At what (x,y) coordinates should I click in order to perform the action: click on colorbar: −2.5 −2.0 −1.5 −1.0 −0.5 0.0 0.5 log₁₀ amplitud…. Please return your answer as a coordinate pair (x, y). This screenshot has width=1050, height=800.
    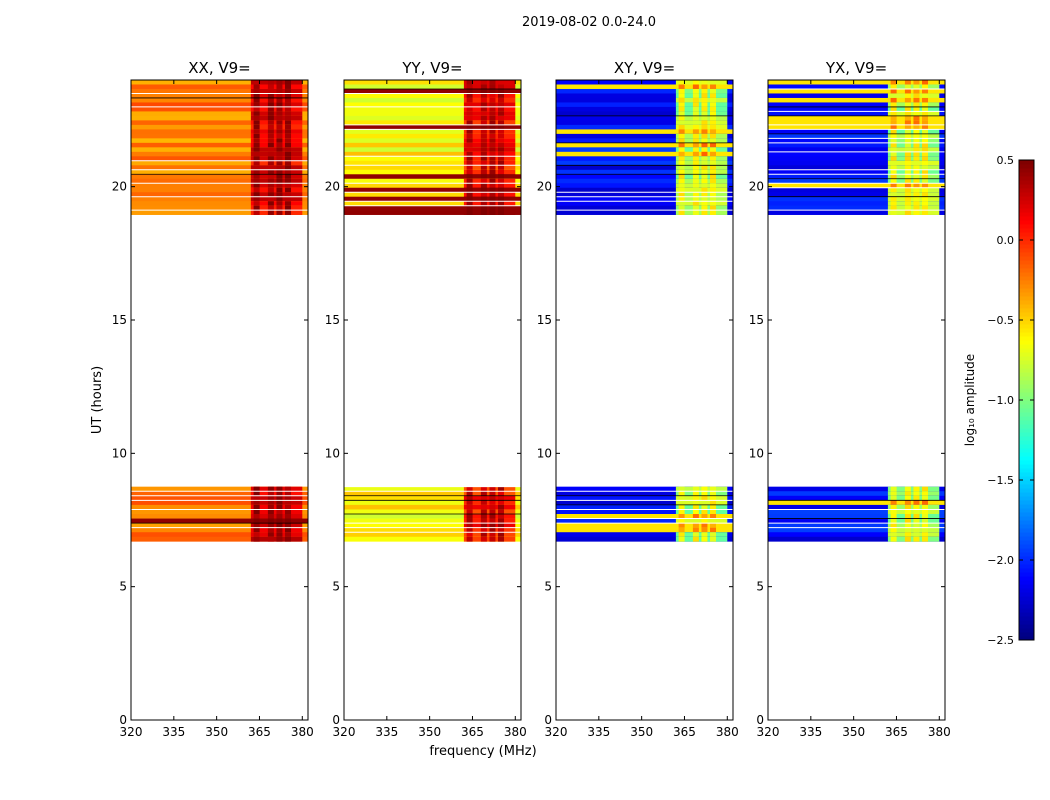
    Looking at the image, I should click on (999, 400).